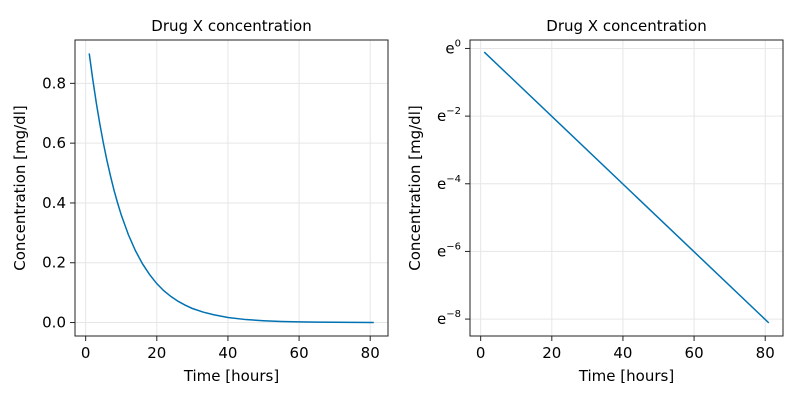 This screenshot has width=800, height=400. What do you see at coordinates (54, 263) in the screenshot?
I see `y-tick-label: 0.2` at bounding box center [54, 263].